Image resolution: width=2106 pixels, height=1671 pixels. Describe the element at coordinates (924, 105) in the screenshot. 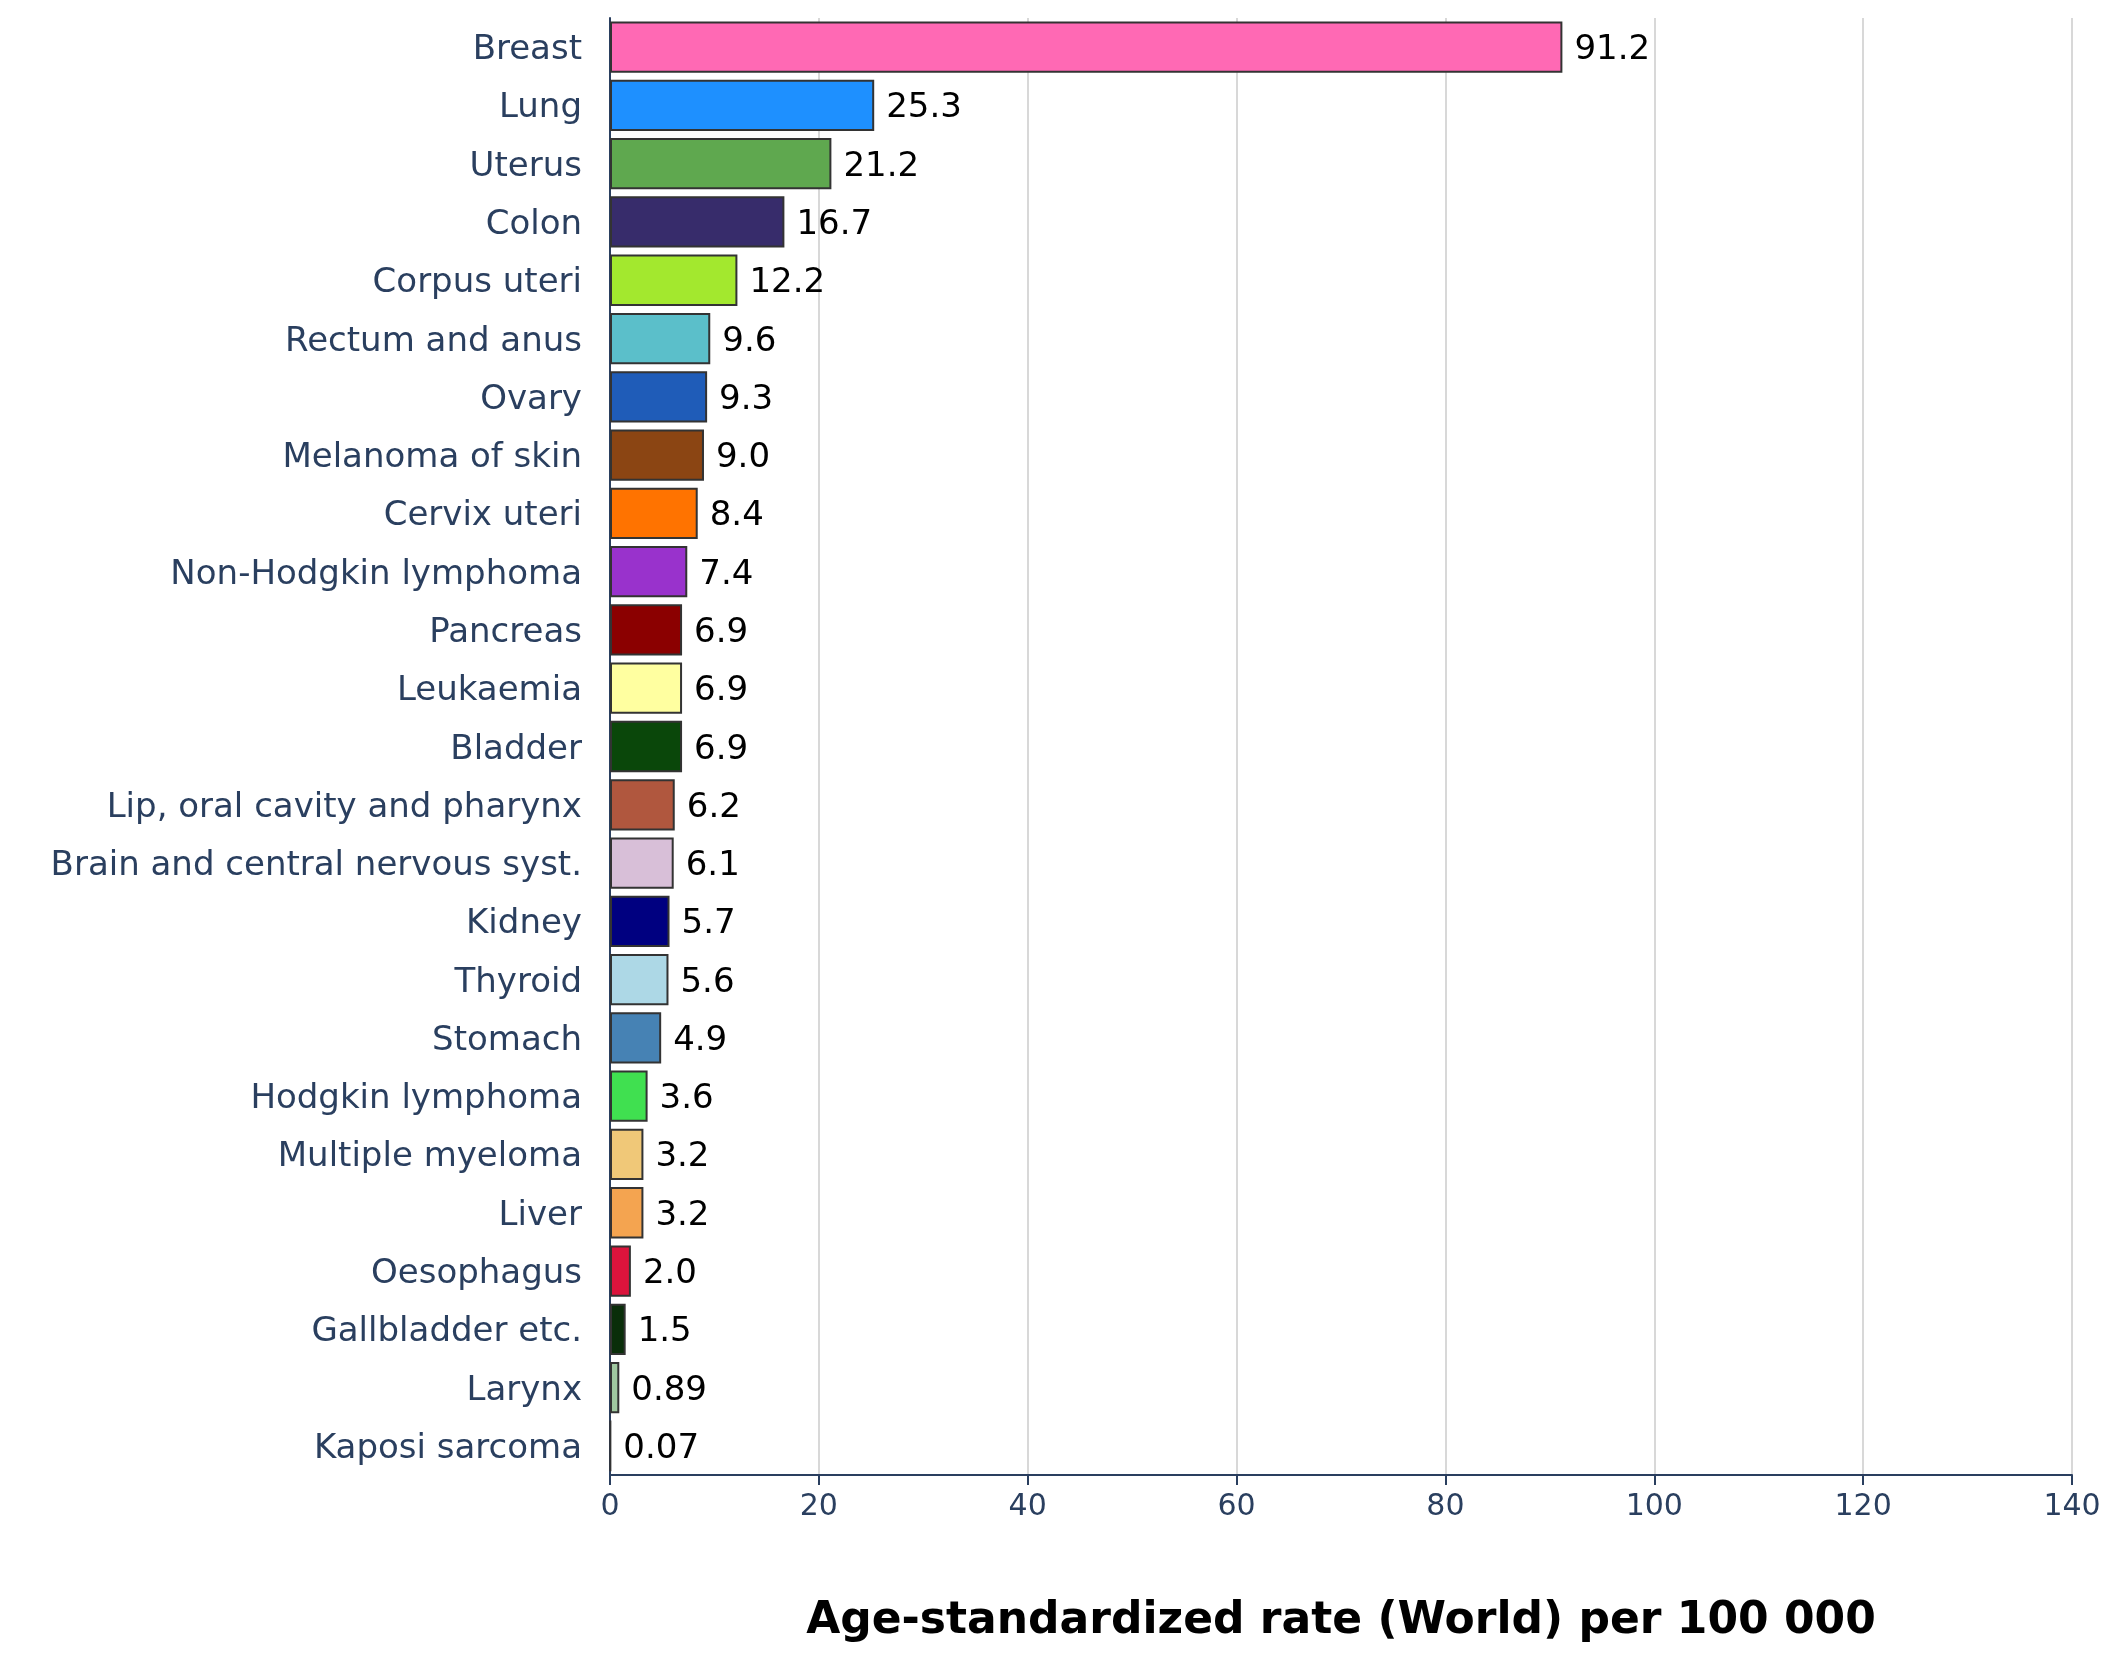

I see `data-label: 25.3` at that location.